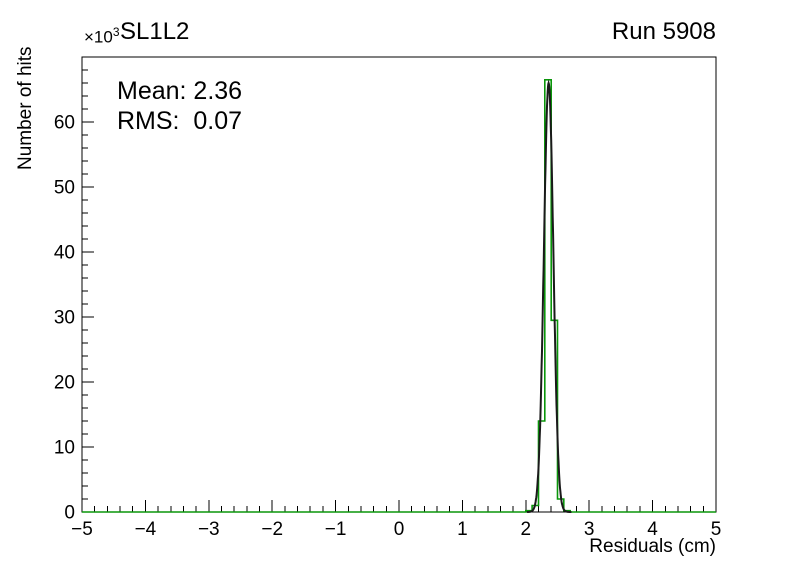 The width and height of the screenshot is (796, 572). Describe the element at coordinates (64, 123) in the screenshot. I see `y-tick-label: 60` at that location.